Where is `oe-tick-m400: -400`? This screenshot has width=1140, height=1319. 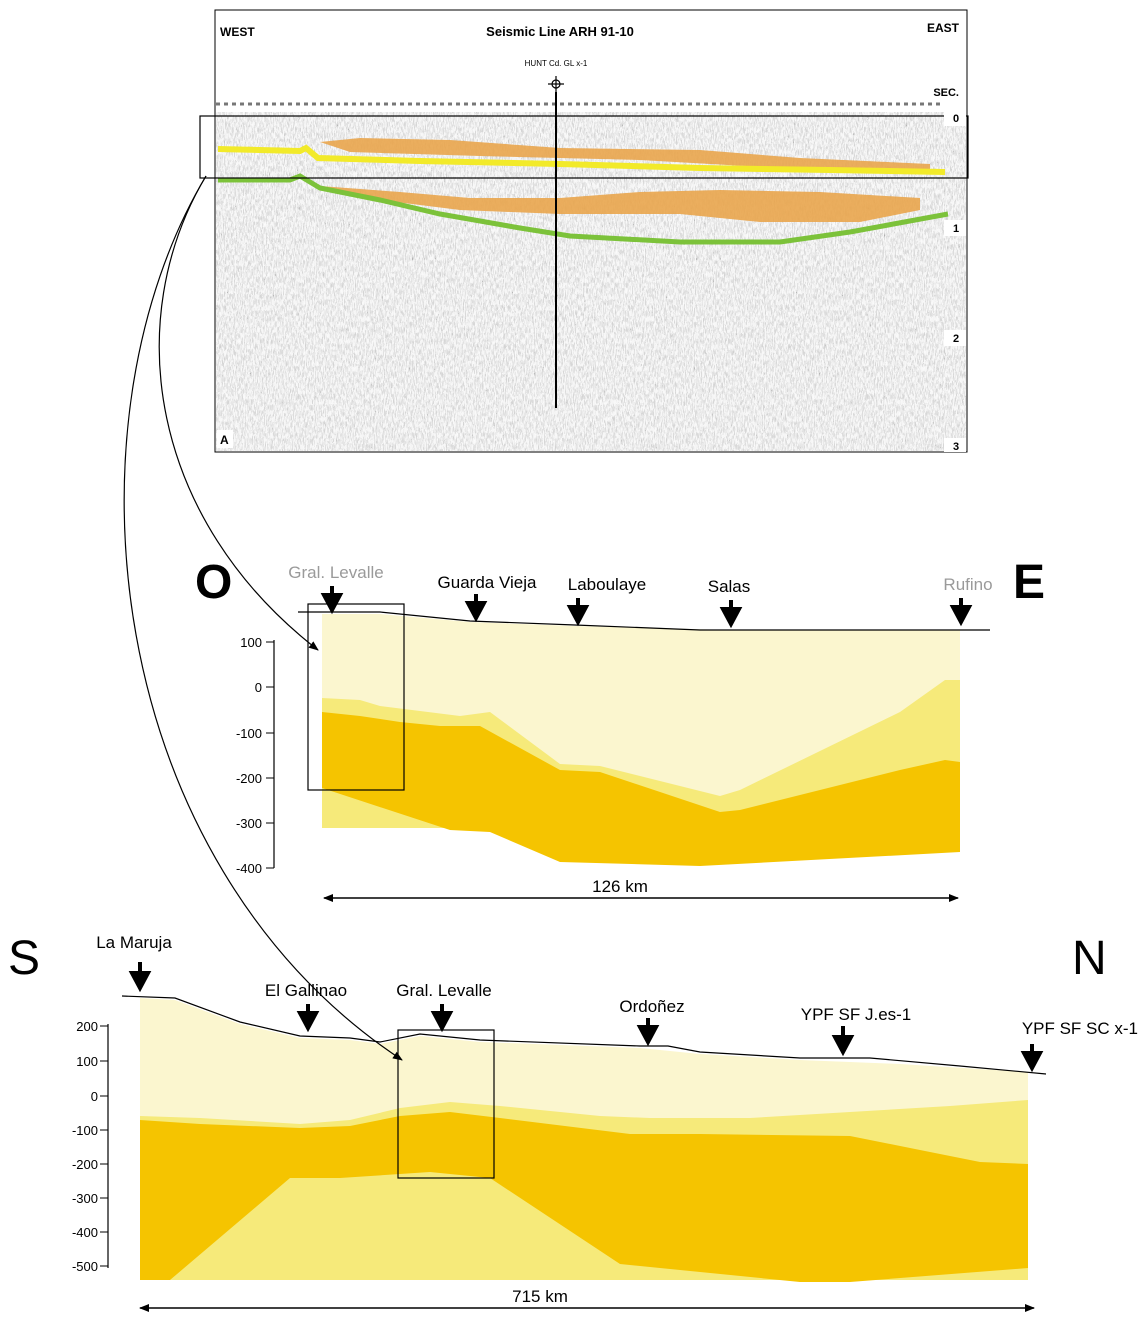 oe-tick-m400: -400 is located at coordinates (249, 868).